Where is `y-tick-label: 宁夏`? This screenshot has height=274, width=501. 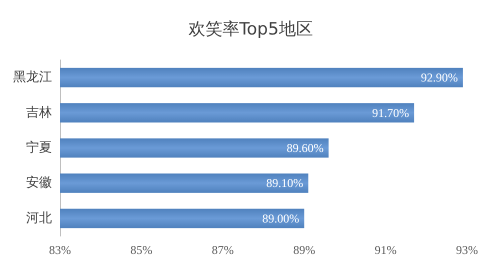 y-tick-label: 宁夏 is located at coordinates (39, 148).